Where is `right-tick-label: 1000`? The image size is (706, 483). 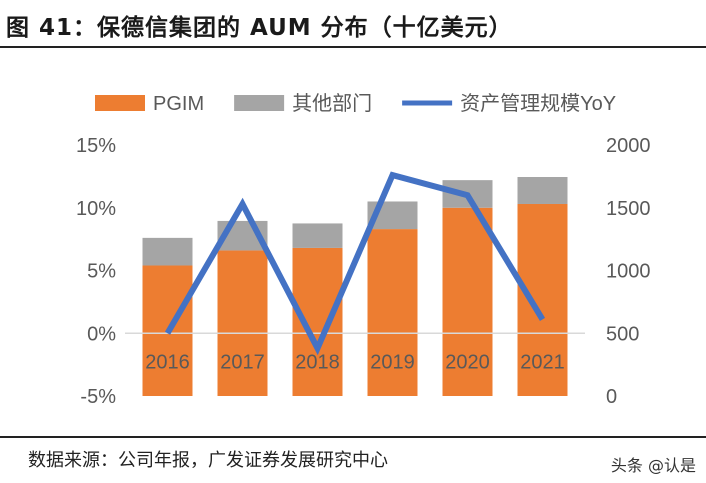 right-tick-label: 1000 is located at coordinates (628, 272).